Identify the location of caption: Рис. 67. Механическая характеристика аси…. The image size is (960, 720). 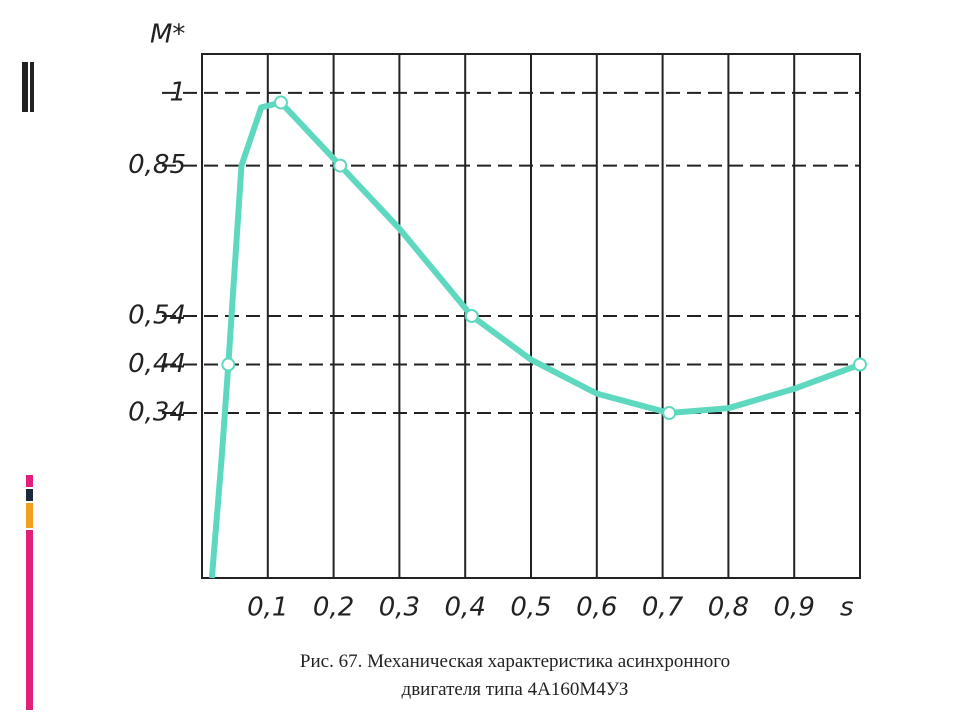
(515, 661).